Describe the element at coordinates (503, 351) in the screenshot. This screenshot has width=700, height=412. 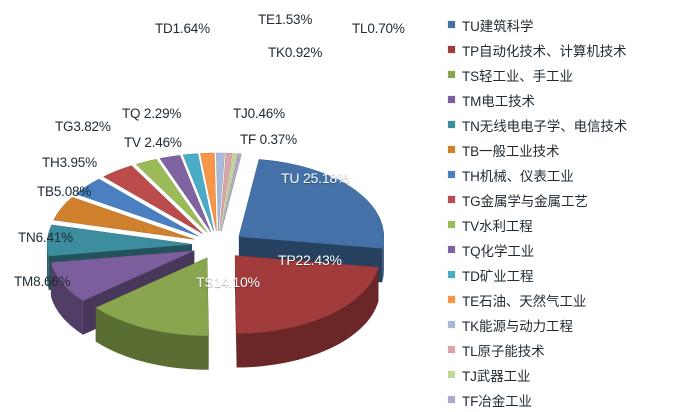
I see `legend-item-label: TL原子能技术` at that location.